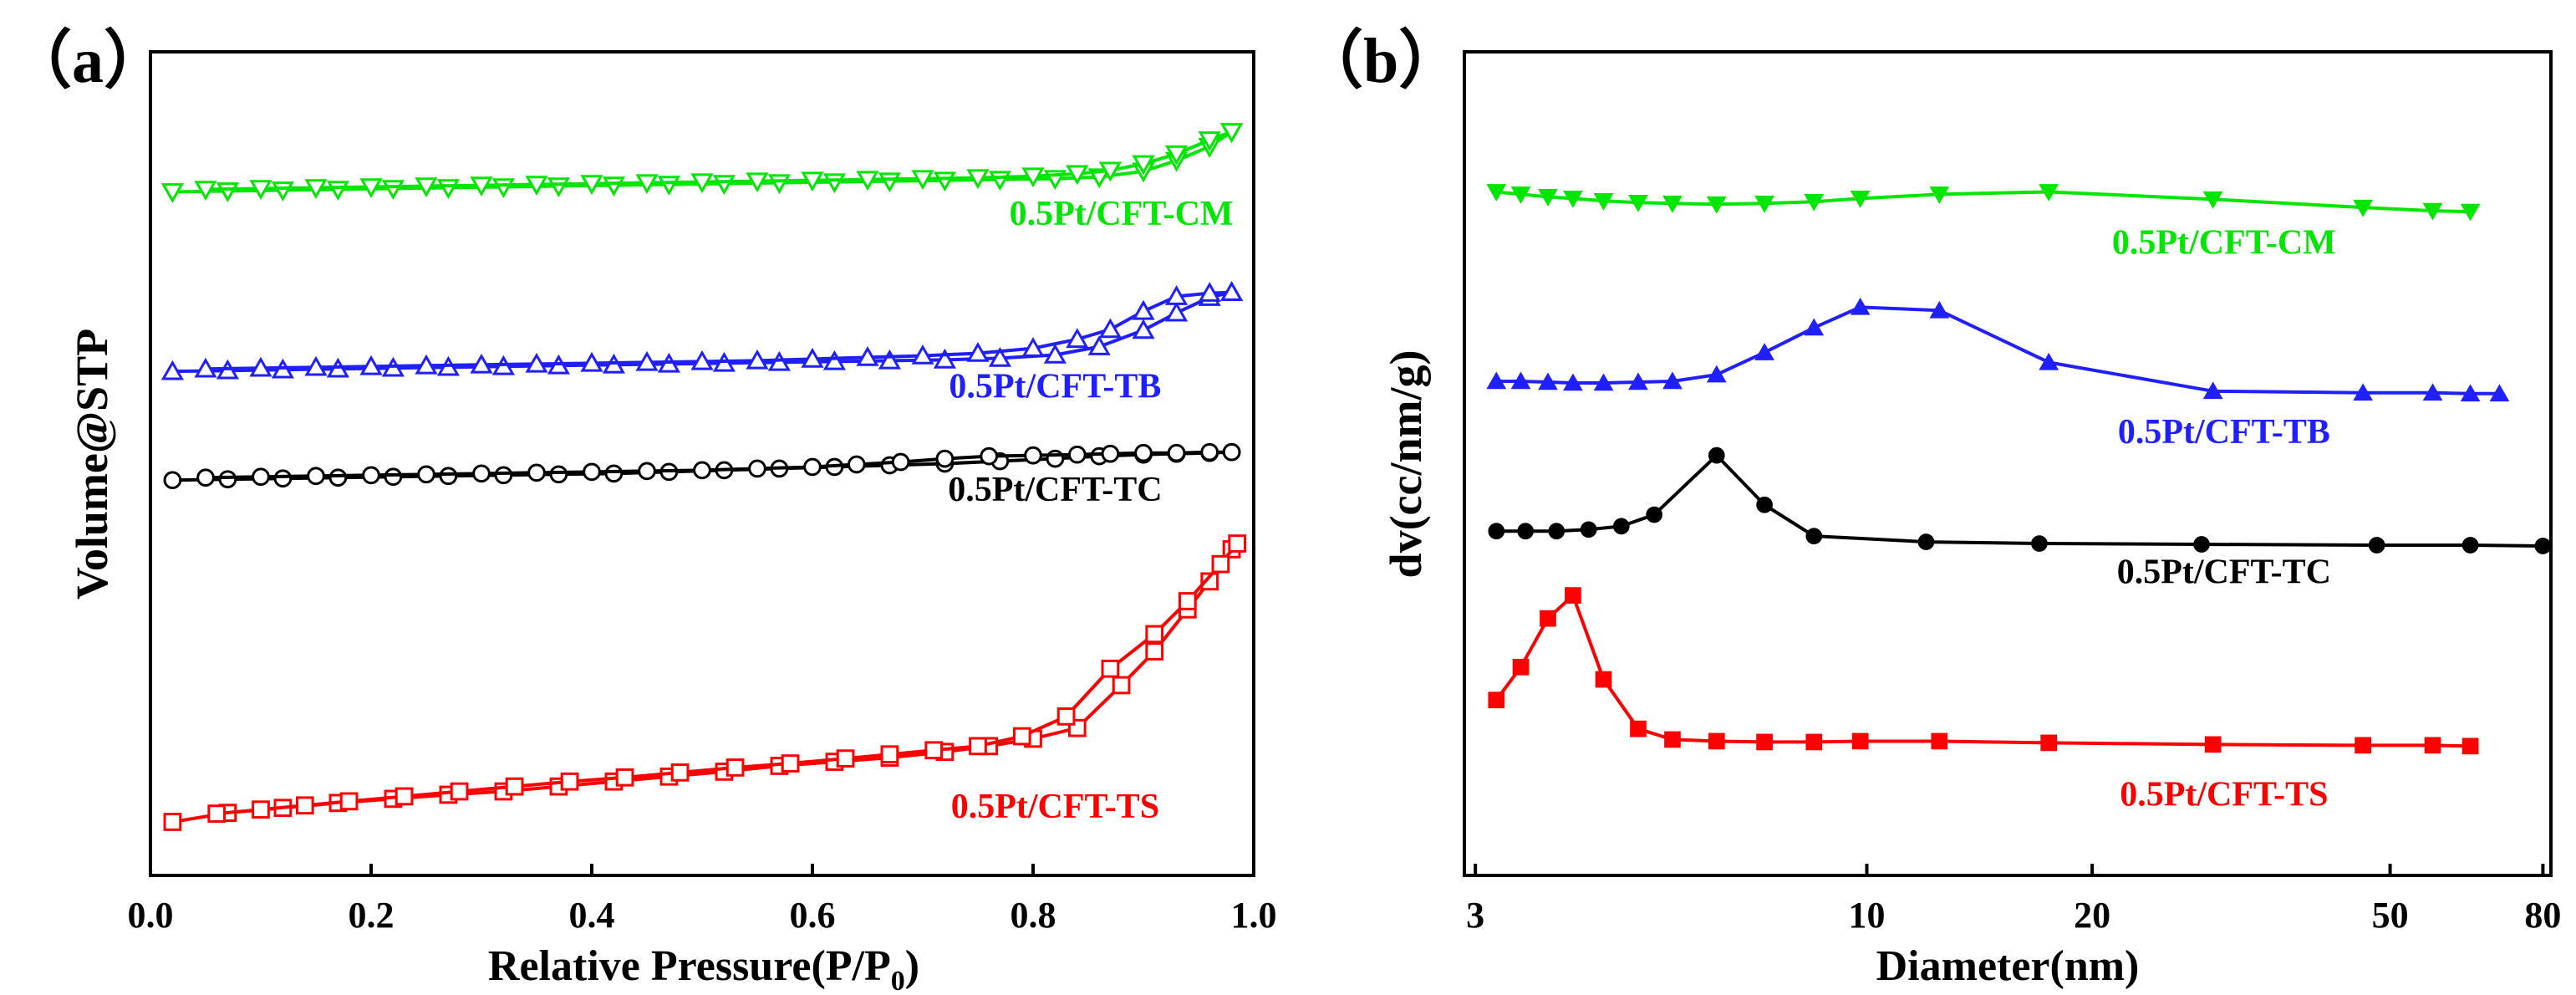 The height and width of the screenshot is (995, 2576). Describe the element at coordinates (703, 686) in the screenshot. I see `adsorption-line` at that location.